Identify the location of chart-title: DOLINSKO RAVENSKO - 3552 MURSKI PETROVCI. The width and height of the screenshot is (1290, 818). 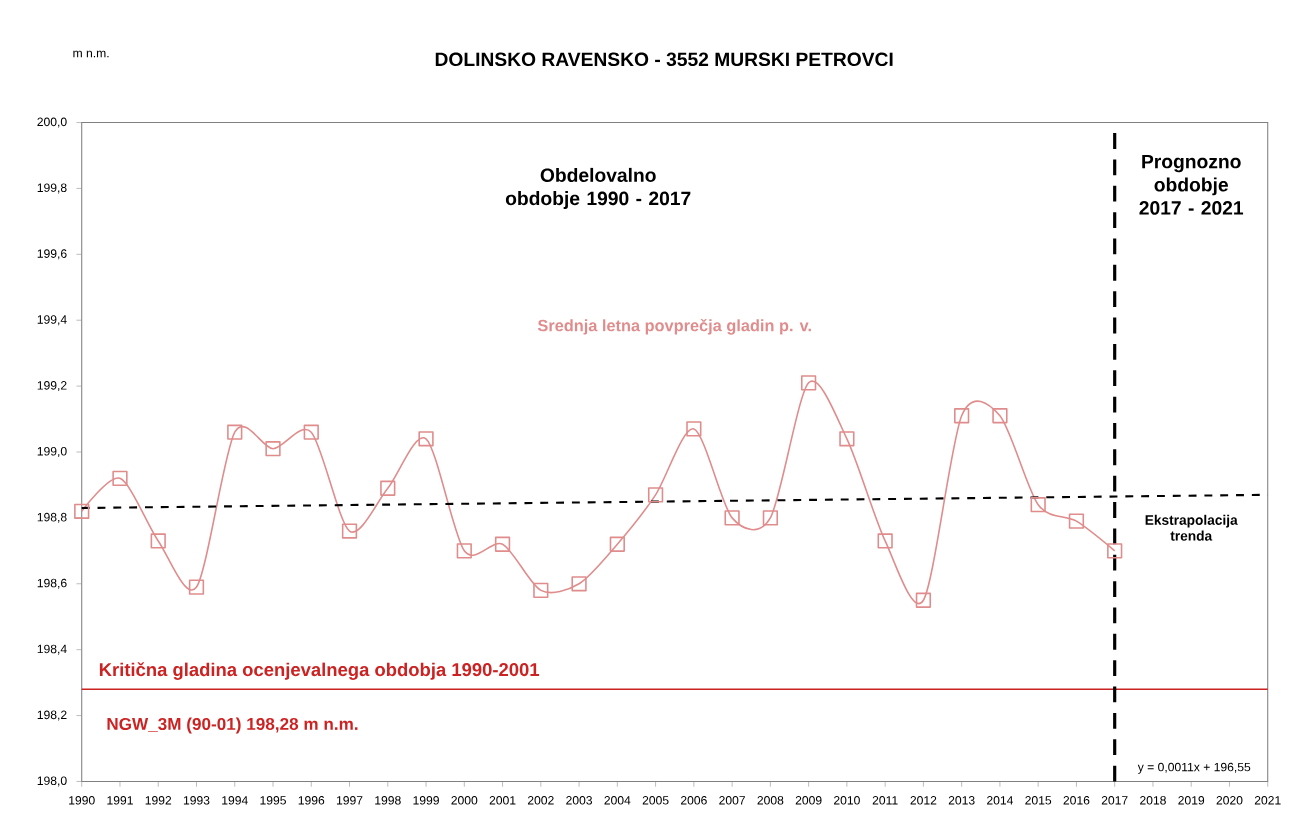
(664, 59).